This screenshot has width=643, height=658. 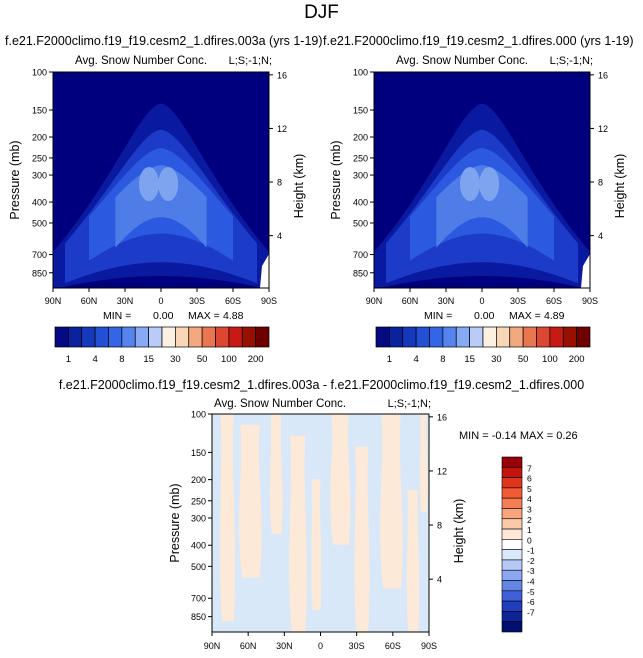 I want to click on panel1-xtick-label: 30N, so click(x=125, y=301).